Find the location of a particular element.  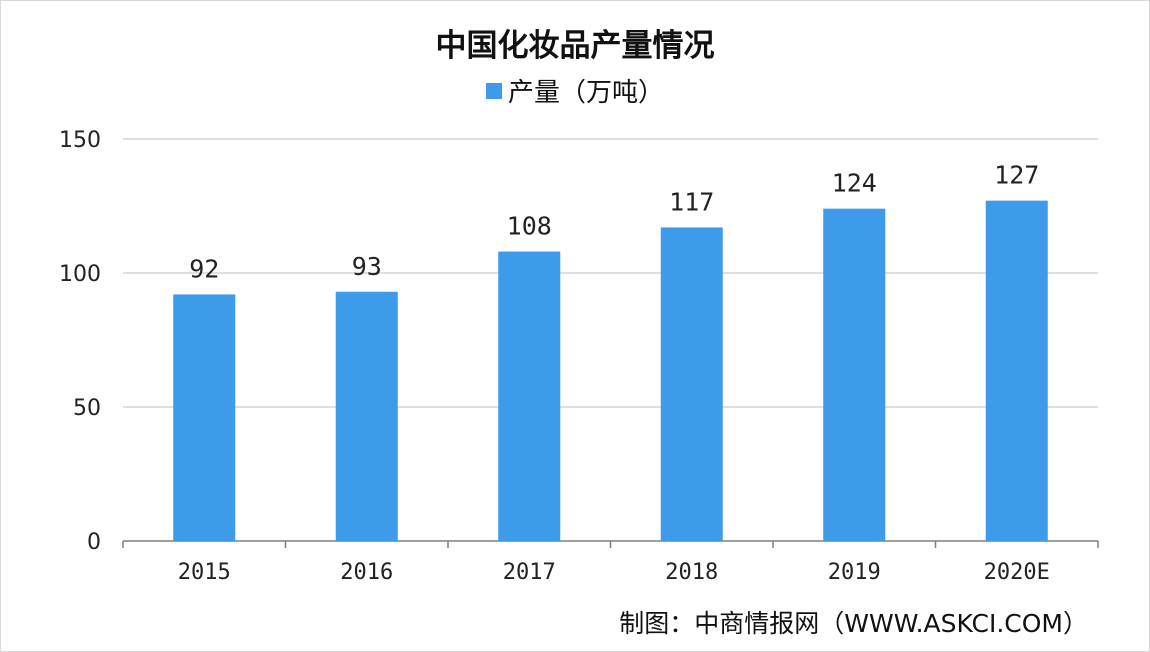

data-label: 117 is located at coordinates (691, 201).